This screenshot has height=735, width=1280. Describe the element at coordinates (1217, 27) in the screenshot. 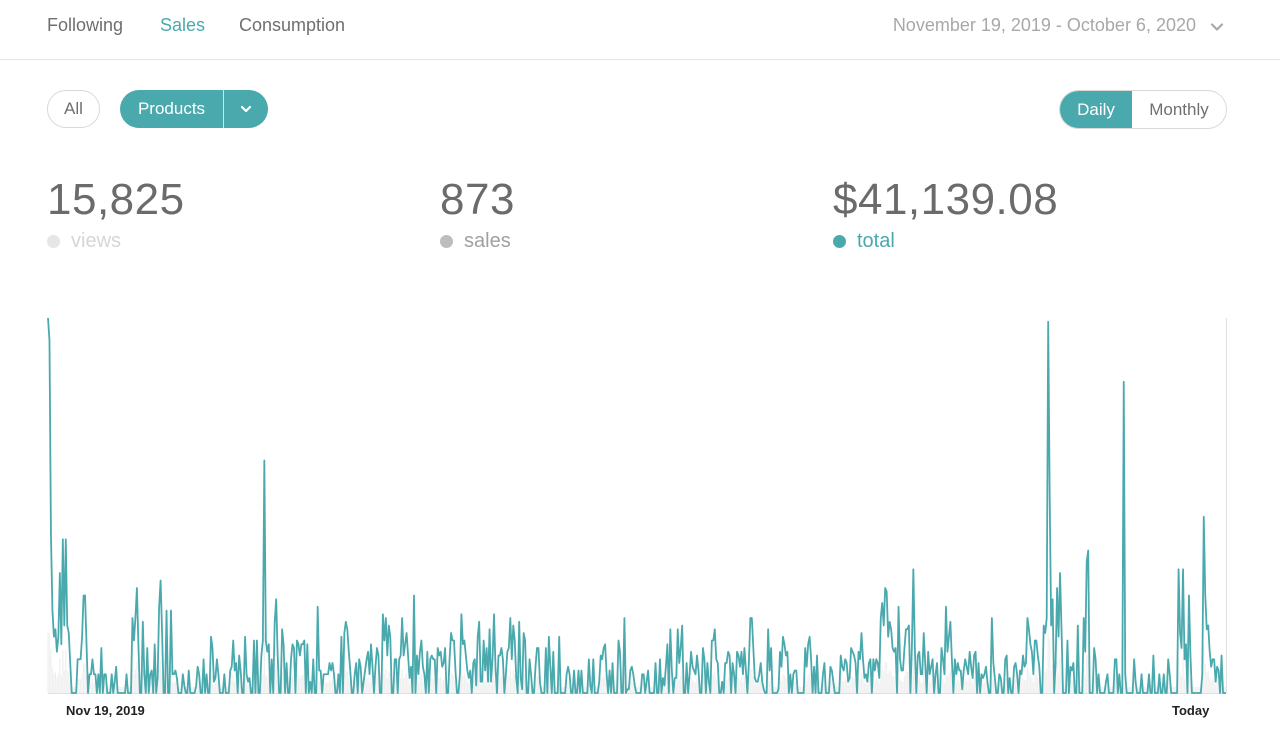

I see `chevron-down-icon` at that location.